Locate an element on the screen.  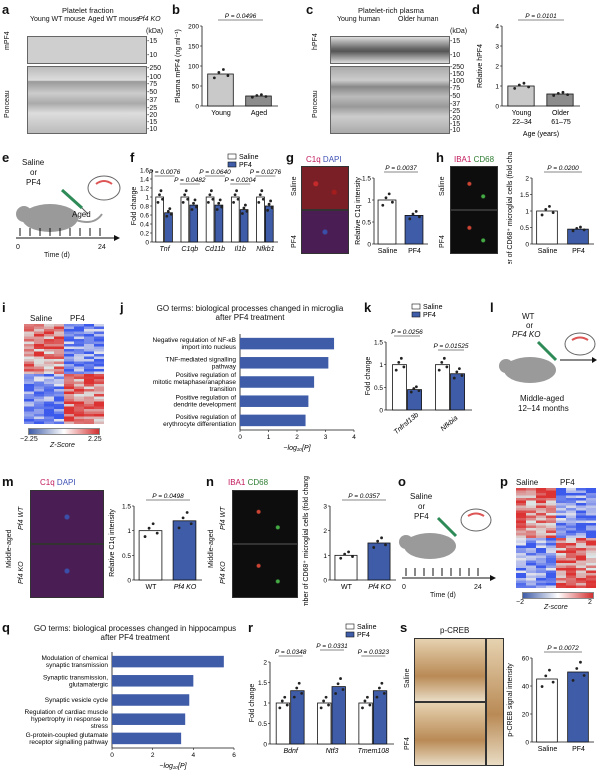
q-xtick-label-2: 4 is located at coordinates (194, 755).